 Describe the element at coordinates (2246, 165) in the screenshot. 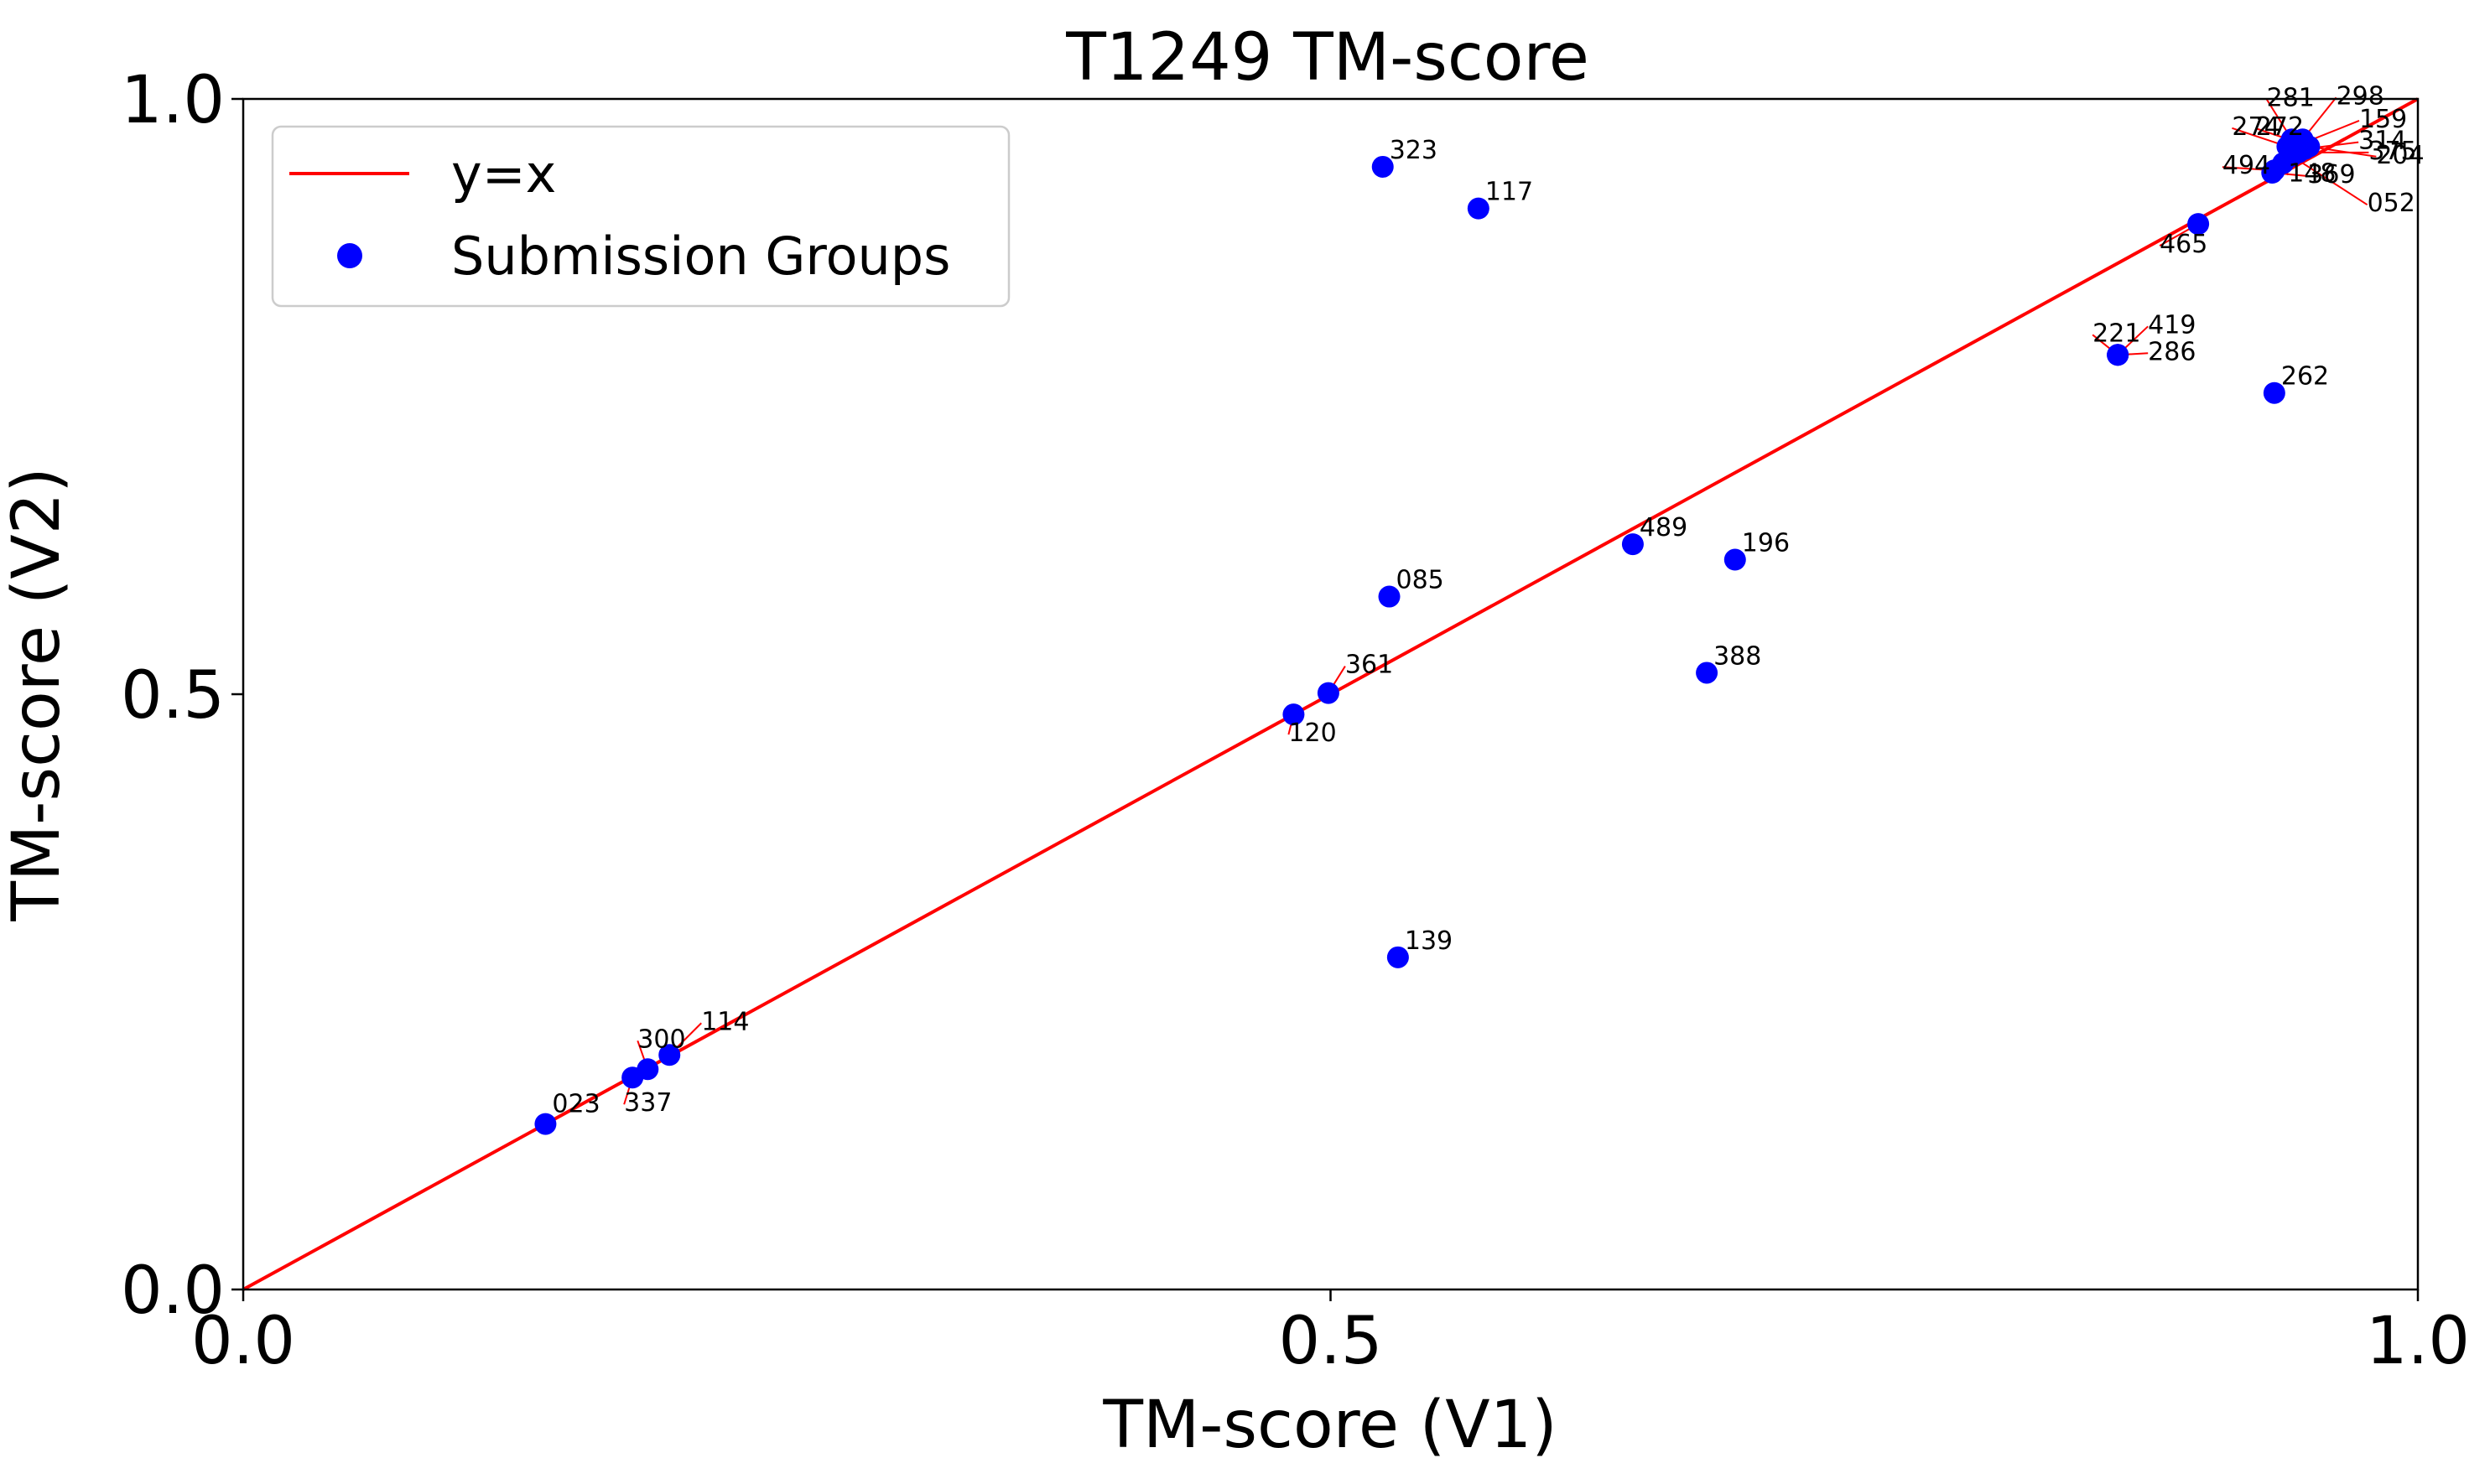

I see `point-label-494: 494` at that location.